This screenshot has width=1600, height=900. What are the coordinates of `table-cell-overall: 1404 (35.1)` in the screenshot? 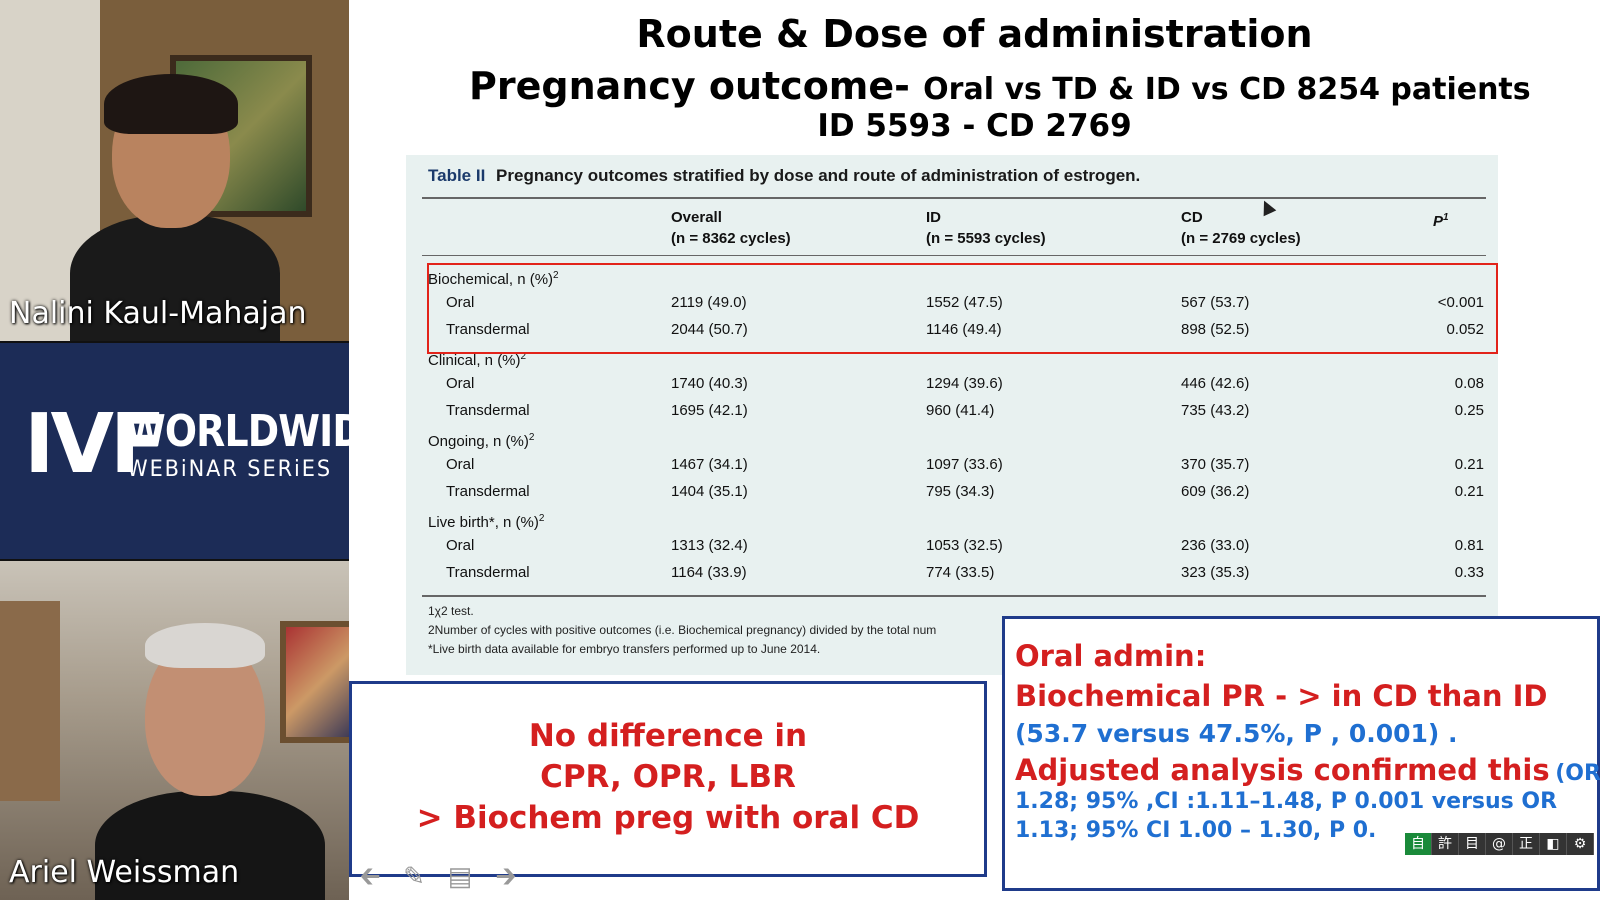 It's located at (709, 491).